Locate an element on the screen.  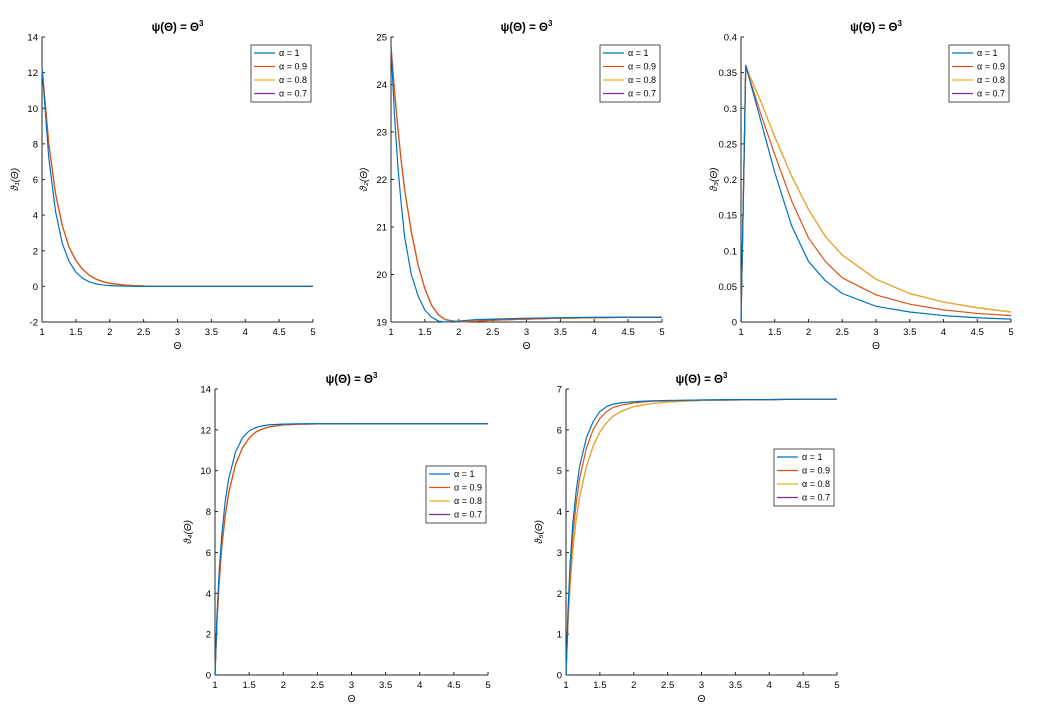
y-tick-label: 0.2 is located at coordinates (730, 180).